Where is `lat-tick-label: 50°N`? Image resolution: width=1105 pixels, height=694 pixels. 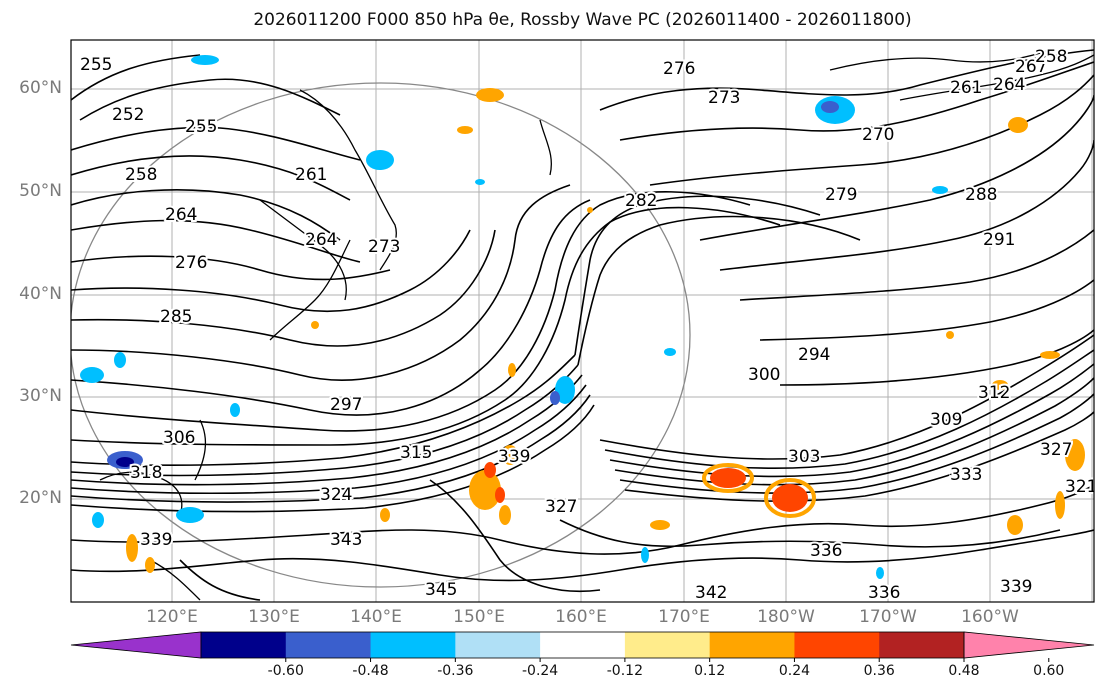 lat-tick-label: 50°N is located at coordinates (40, 191).